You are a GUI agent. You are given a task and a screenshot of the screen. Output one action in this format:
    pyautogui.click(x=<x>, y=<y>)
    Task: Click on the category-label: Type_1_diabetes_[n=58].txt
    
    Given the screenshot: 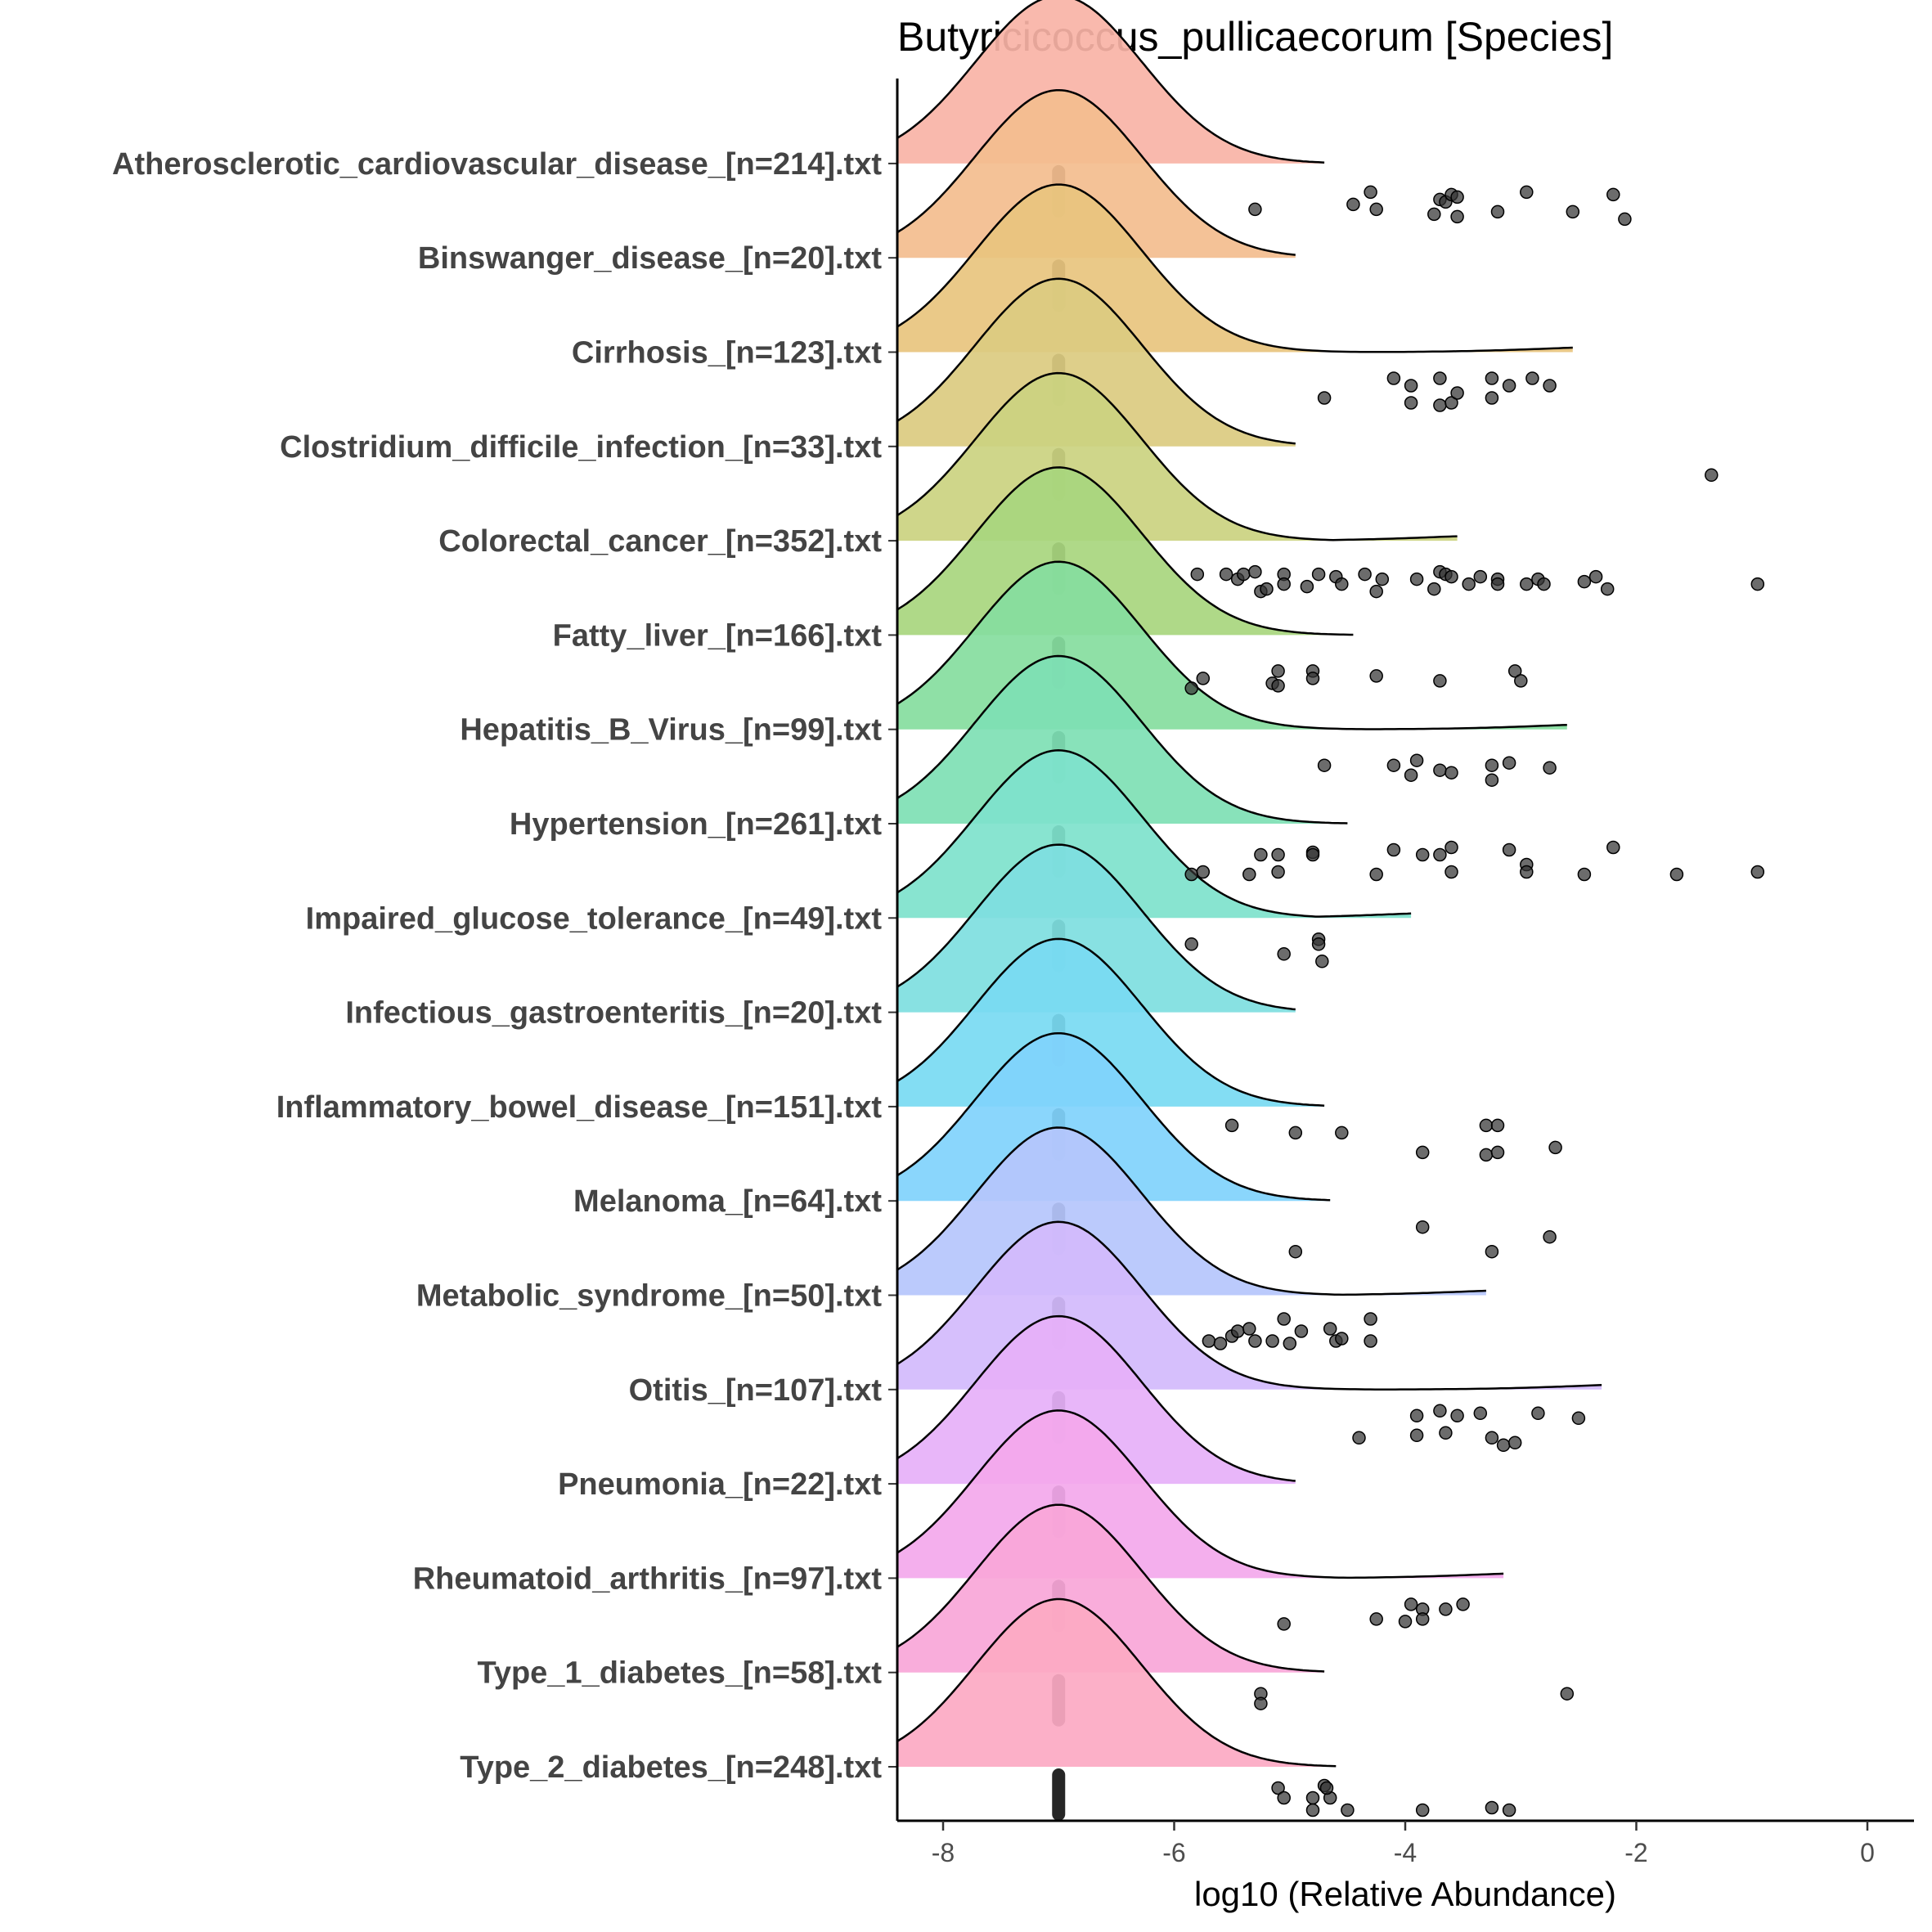 What is the action you would take?
    pyautogui.click(x=680, y=1674)
    